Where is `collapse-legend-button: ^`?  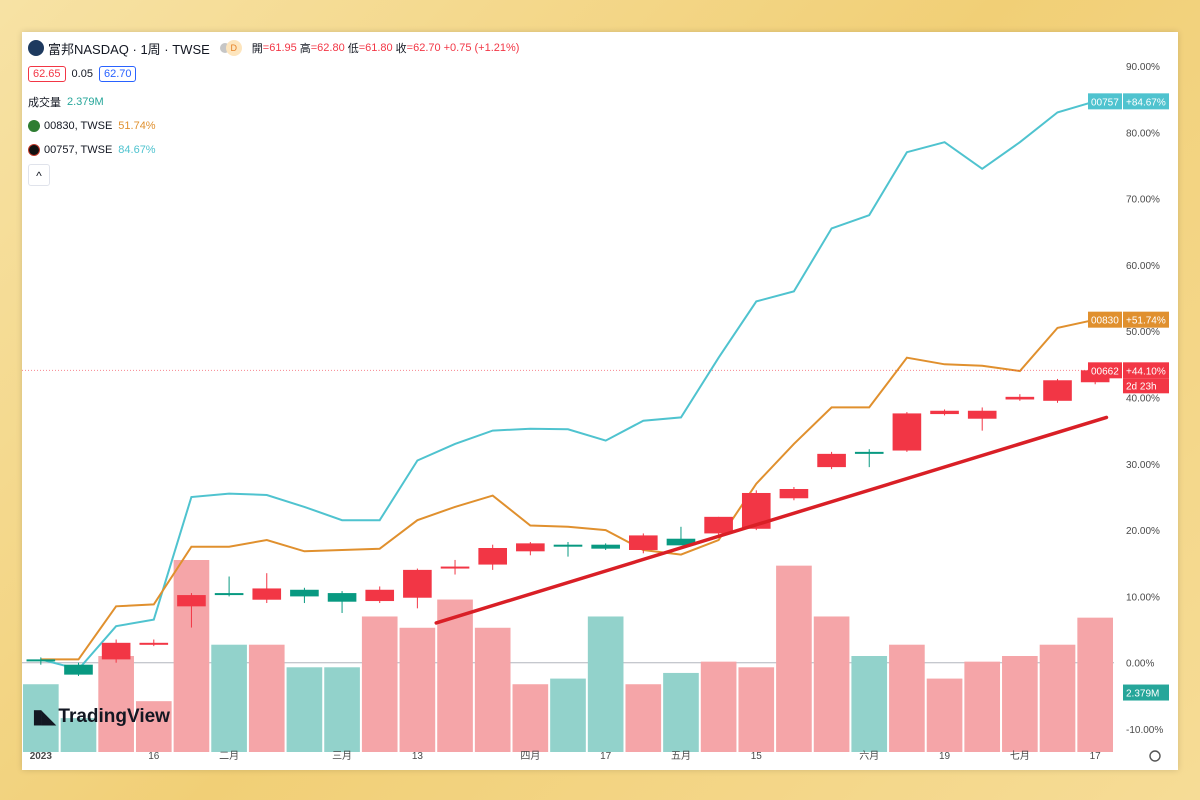
collapse-legend-button: ^ is located at coordinates (39, 175).